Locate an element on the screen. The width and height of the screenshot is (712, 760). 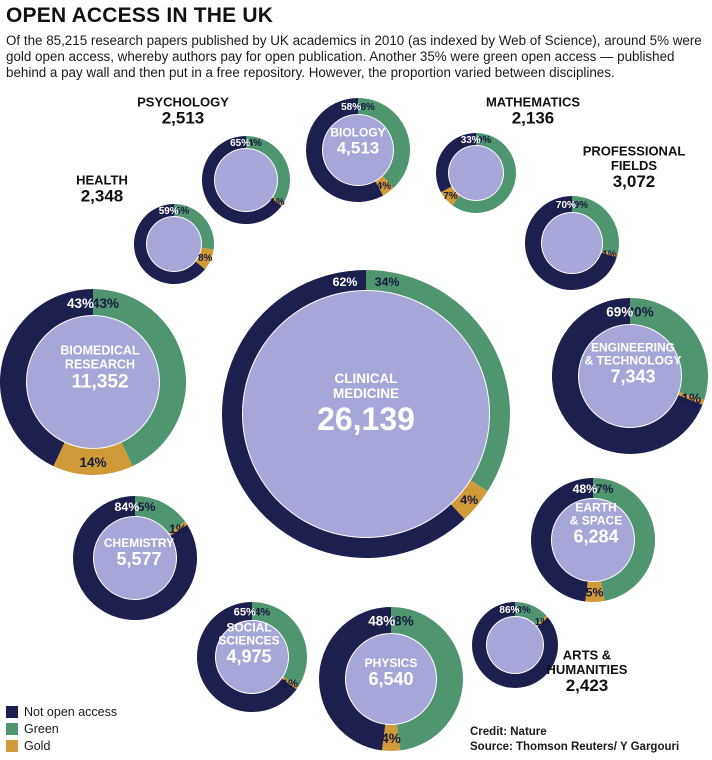
discipline-name: RESEARCH is located at coordinates (100, 364).